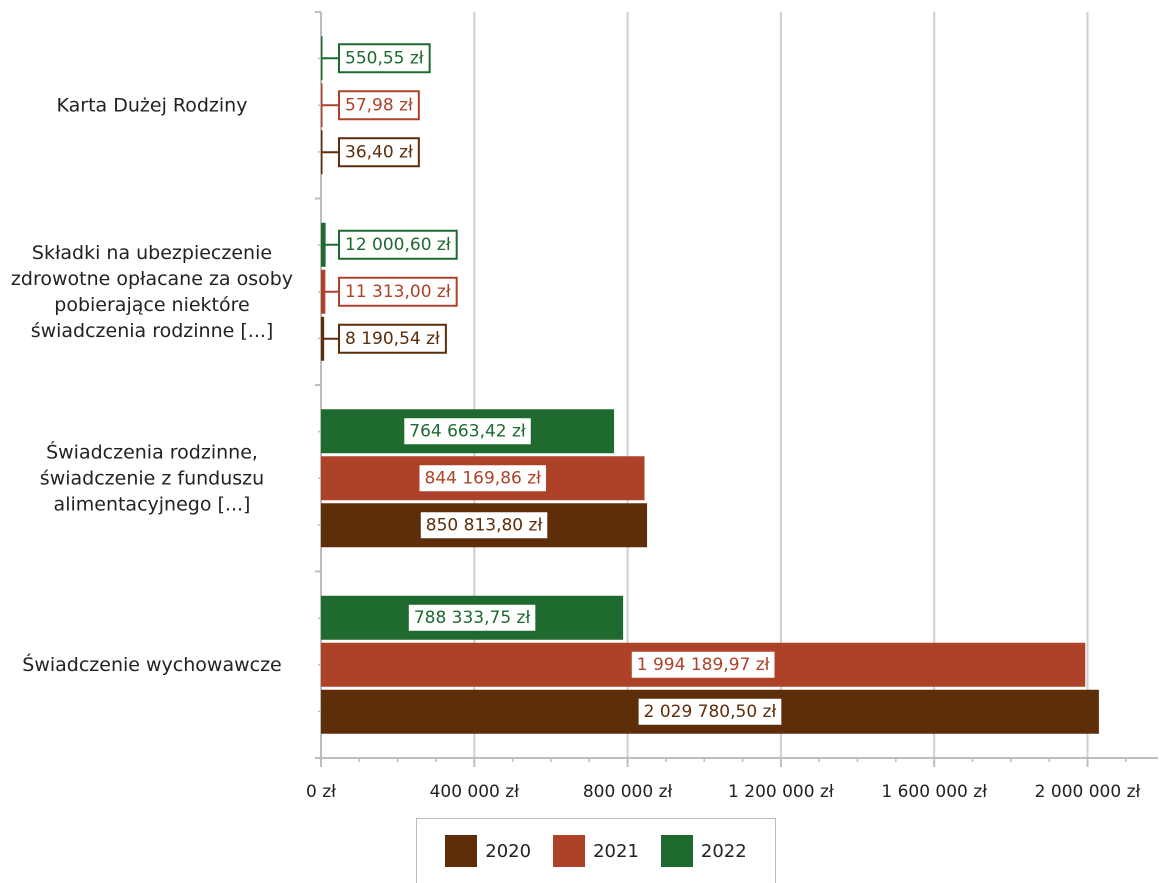 This screenshot has height=883, width=1161. What do you see at coordinates (508, 851) in the screenshot?
I see `legend-label-2020: 2020` at bounding box center [508, 851].